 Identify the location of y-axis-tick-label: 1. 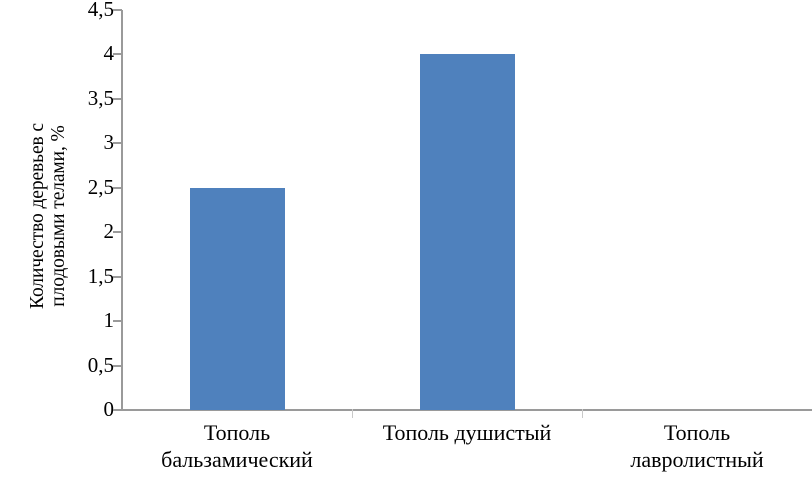
(109, 320).